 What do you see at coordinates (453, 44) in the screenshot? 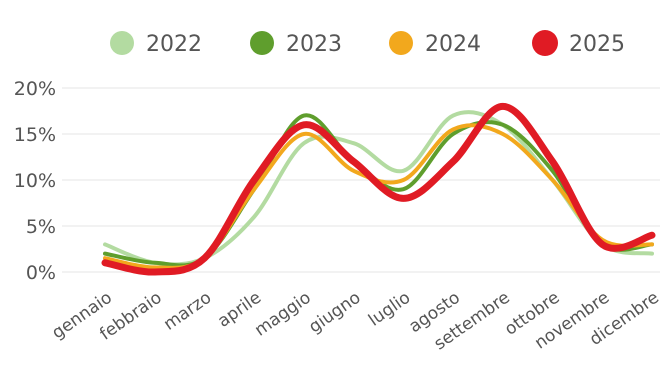
I see `legend-label: 2024` at bounding box center [453, 44].